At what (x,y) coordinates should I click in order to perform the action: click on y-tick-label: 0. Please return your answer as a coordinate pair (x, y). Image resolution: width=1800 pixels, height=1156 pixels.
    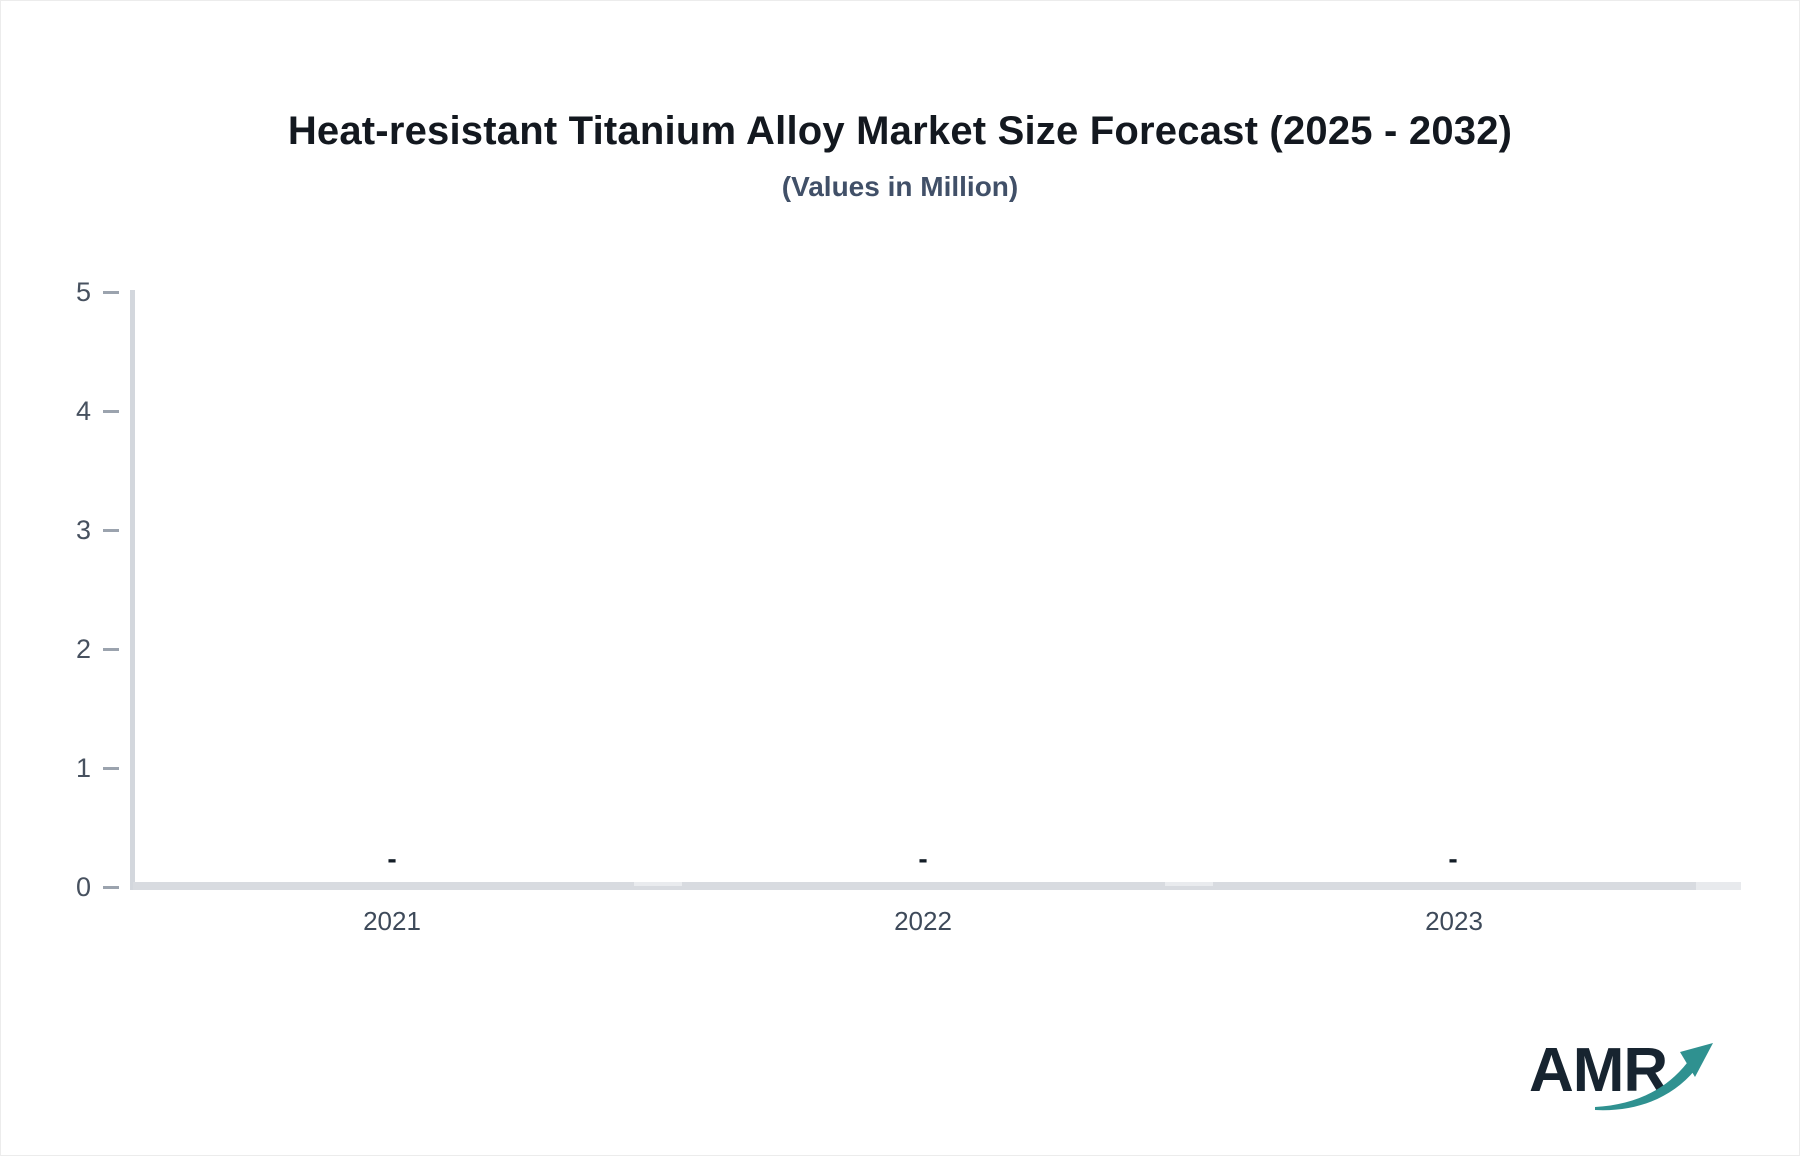
    Looking at the image, I should click on (83, 887).